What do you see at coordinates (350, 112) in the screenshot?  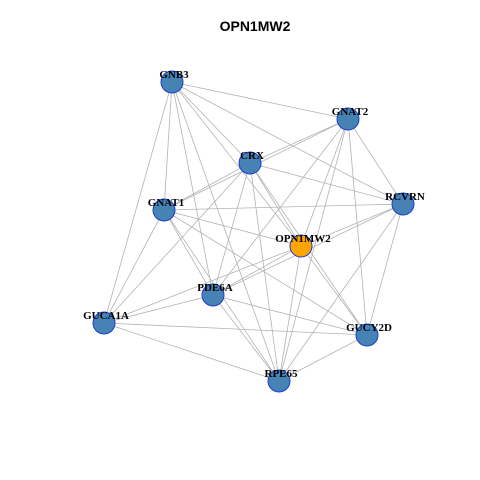 I see `node-label: GNAT2` at bounding box center [350, 112].